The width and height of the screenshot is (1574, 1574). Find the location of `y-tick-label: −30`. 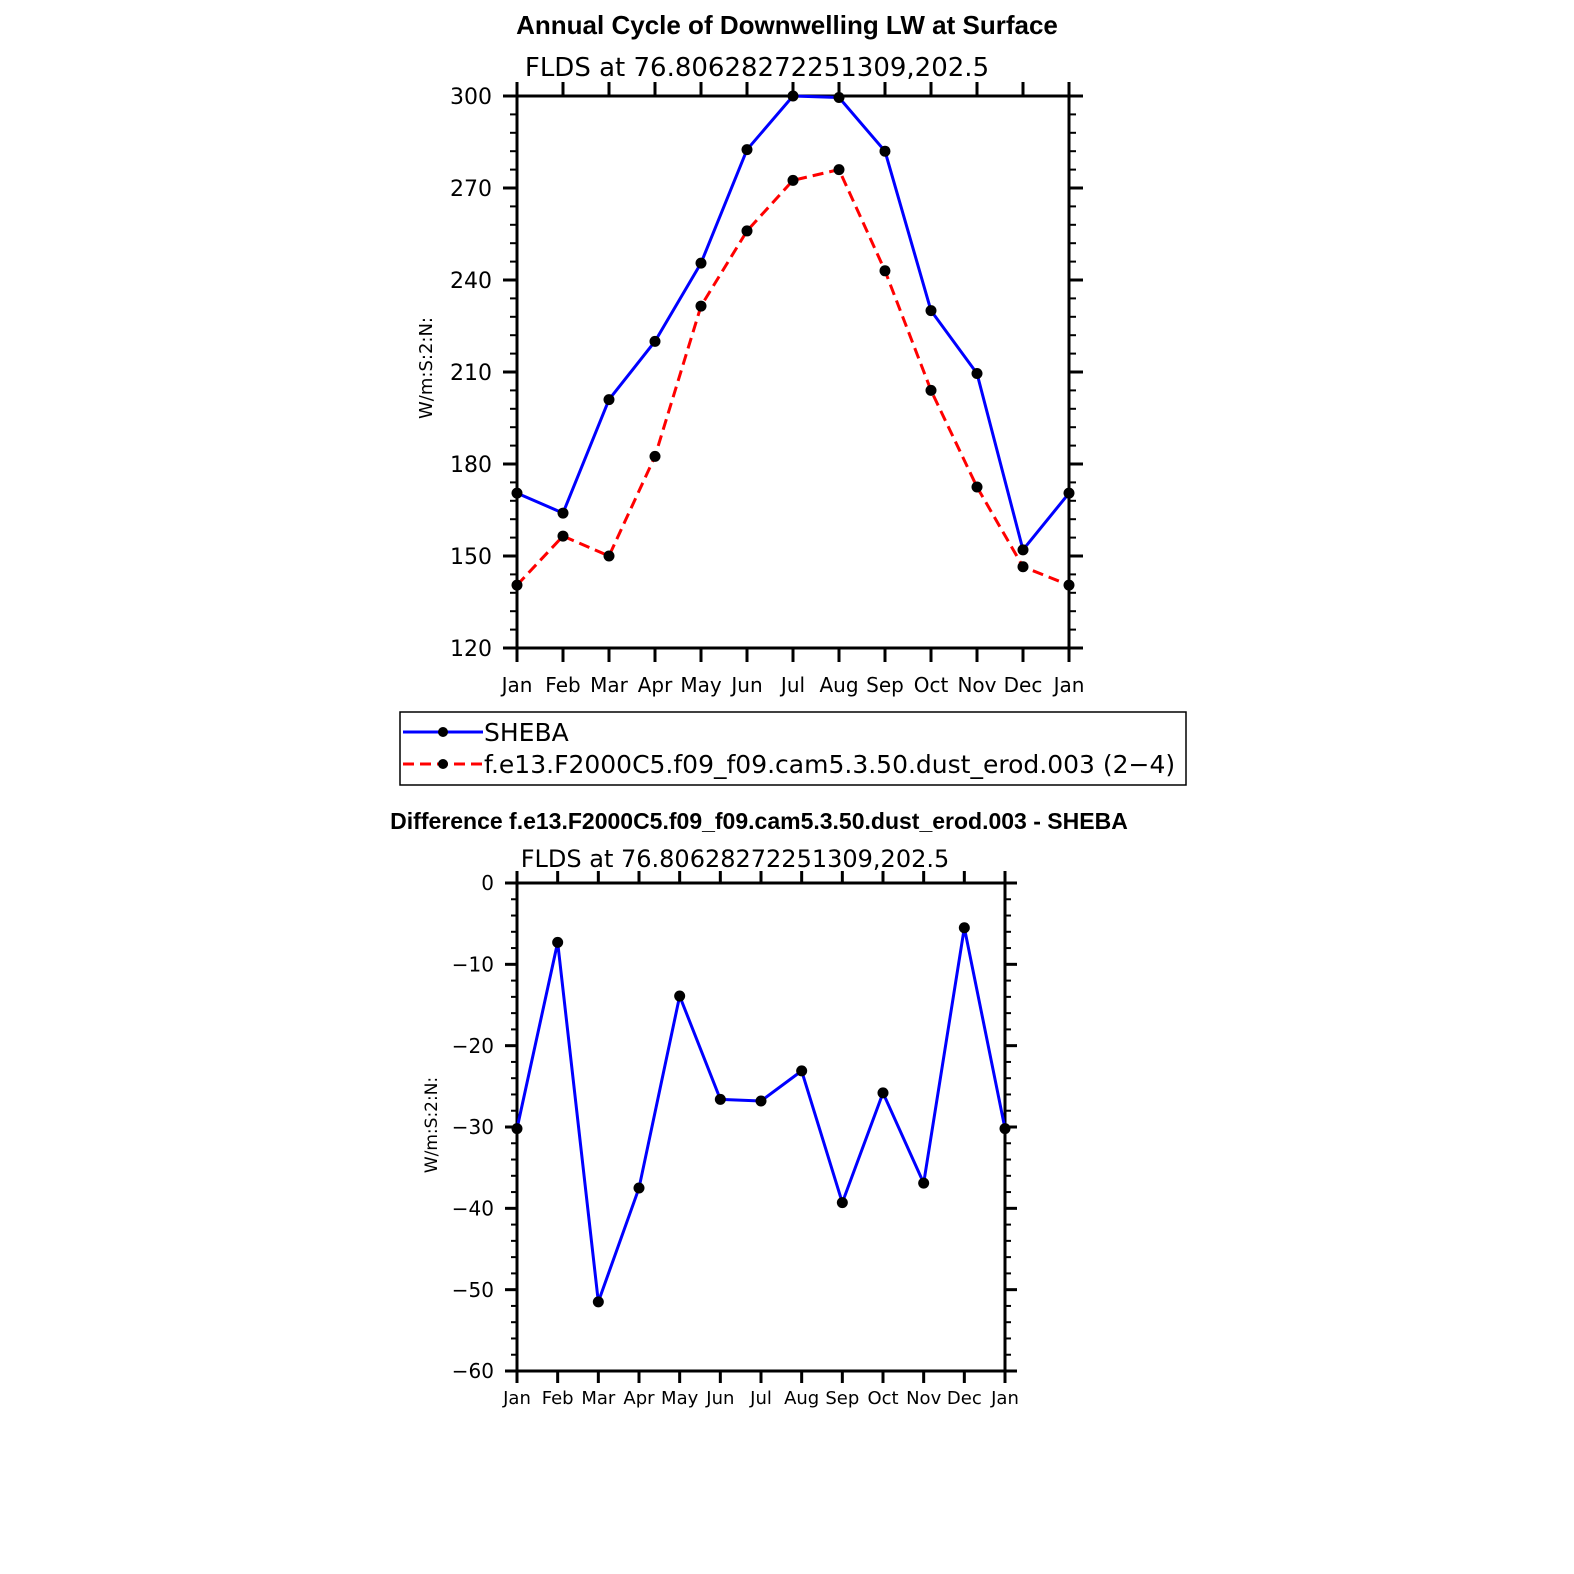

y-tick-label: −30 is located at coordinates (473, 1127).